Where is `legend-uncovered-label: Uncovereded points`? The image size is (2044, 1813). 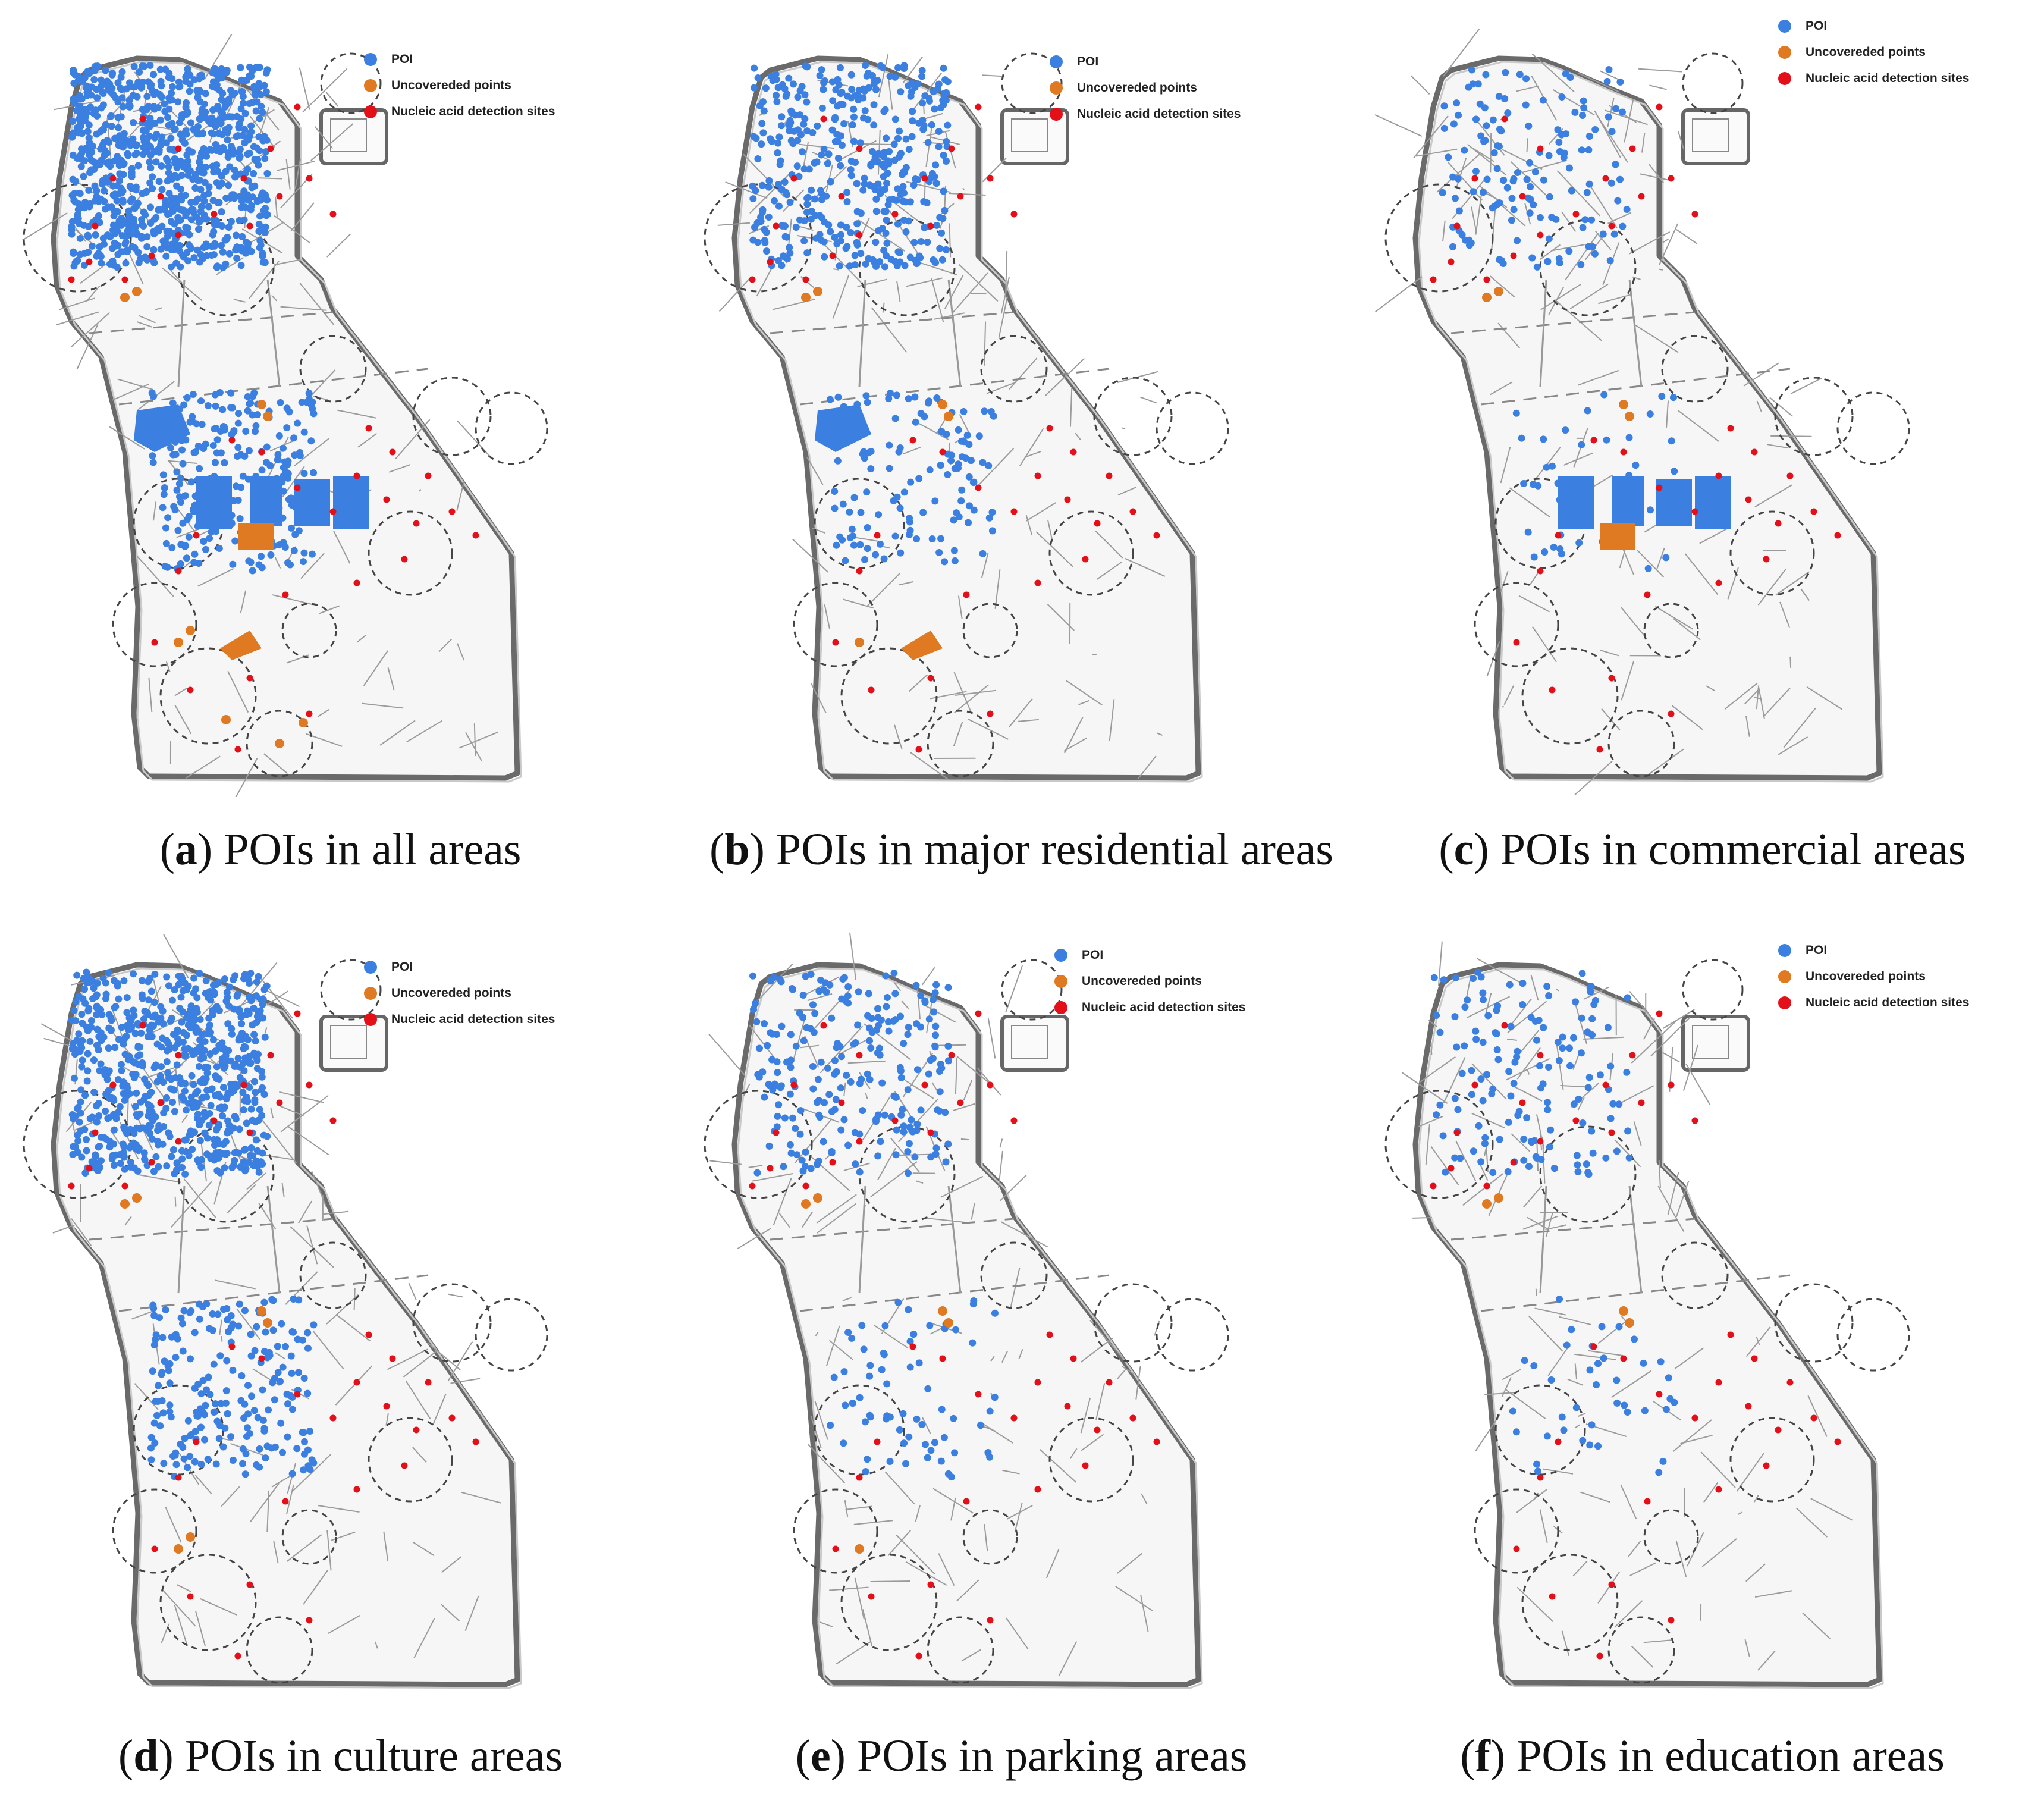 legend-uncovered-label: Uncovereded points is located at coordinates (1866, 976).